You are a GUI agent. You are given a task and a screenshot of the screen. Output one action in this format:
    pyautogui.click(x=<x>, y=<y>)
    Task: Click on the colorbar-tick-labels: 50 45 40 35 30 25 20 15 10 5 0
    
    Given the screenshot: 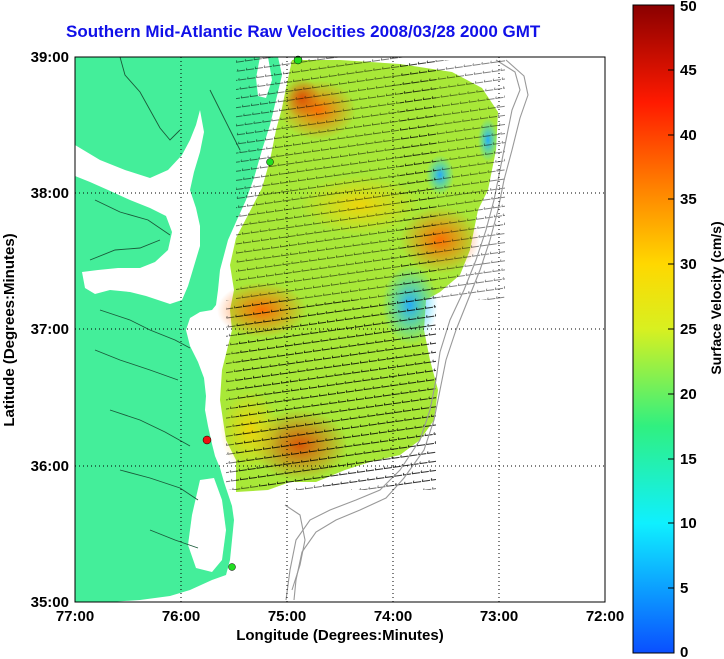 What is the action you would take?
    pyautogui.click(x=688, y=329)
    